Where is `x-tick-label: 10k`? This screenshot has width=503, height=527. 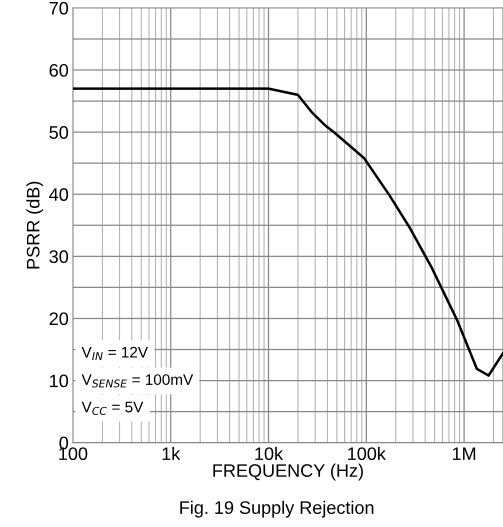
x-tick-label: 10k is located at coordinates (269, 453).